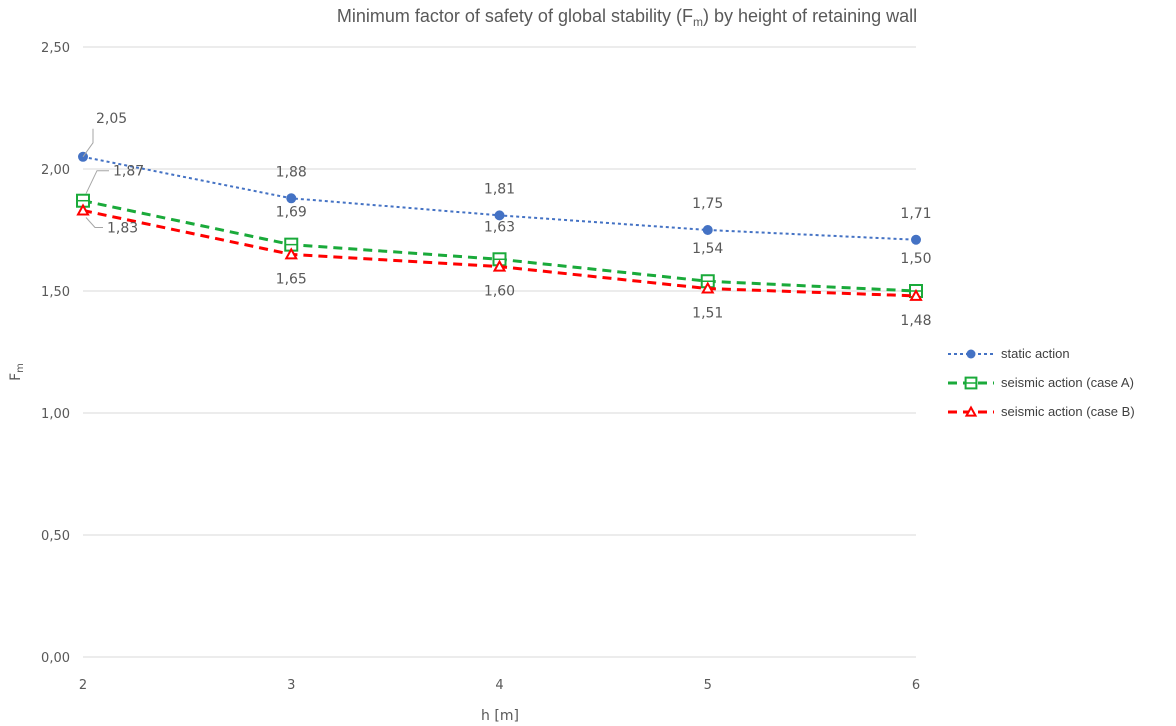  Describe the element at coordinates (698, 22) in the screenshot. I see `chart-title-subscript: m` at that location.